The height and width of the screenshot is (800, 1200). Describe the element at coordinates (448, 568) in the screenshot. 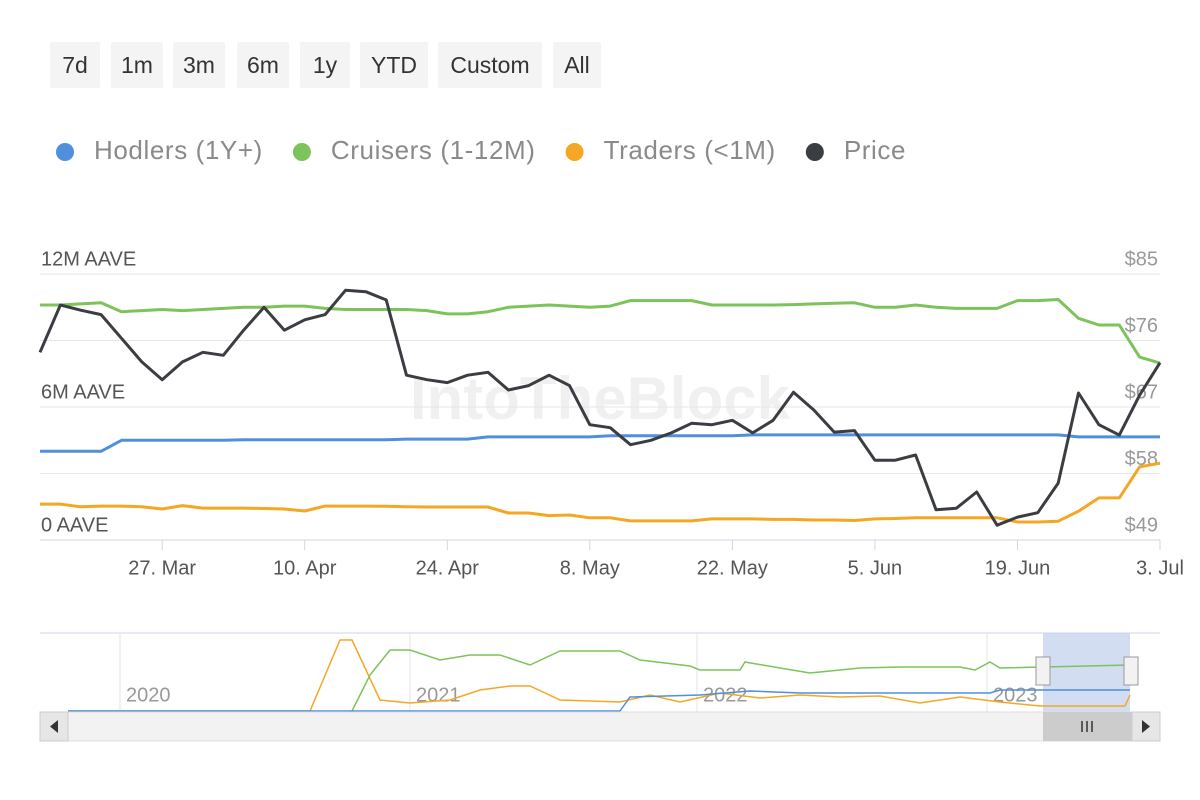

I see `x-tick-label: 24. Apr` at that location.